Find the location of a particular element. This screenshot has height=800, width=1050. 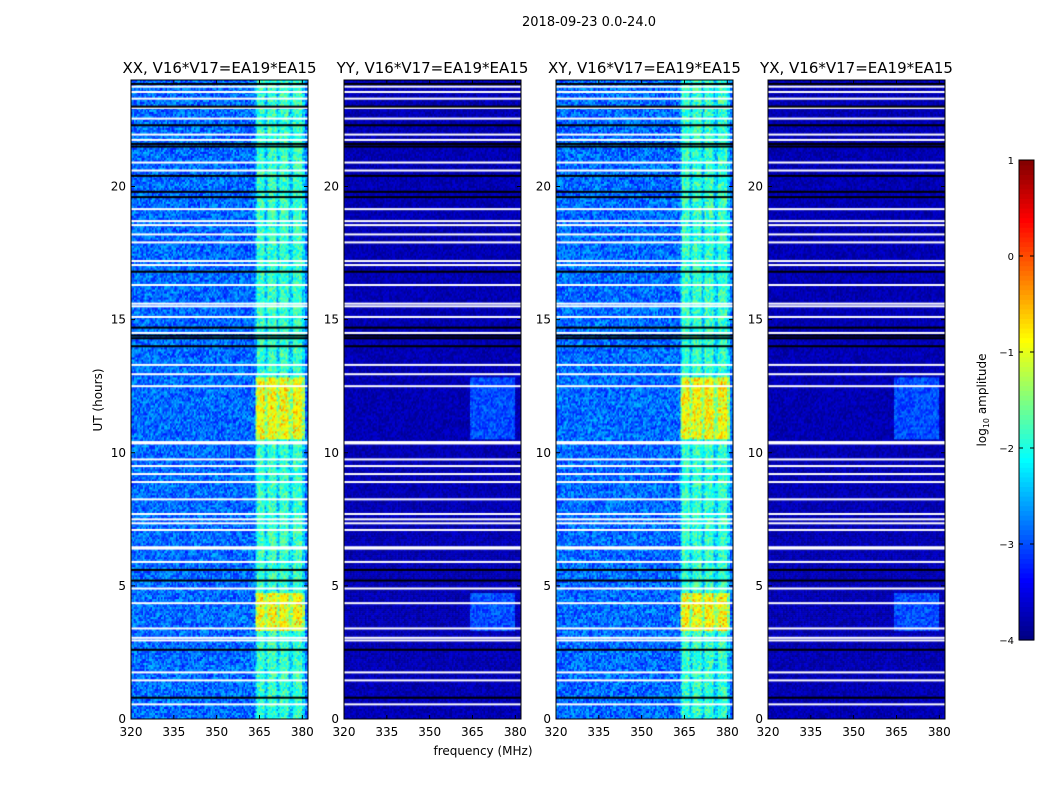

heatmap-cells is located at coordinates (856, 399).